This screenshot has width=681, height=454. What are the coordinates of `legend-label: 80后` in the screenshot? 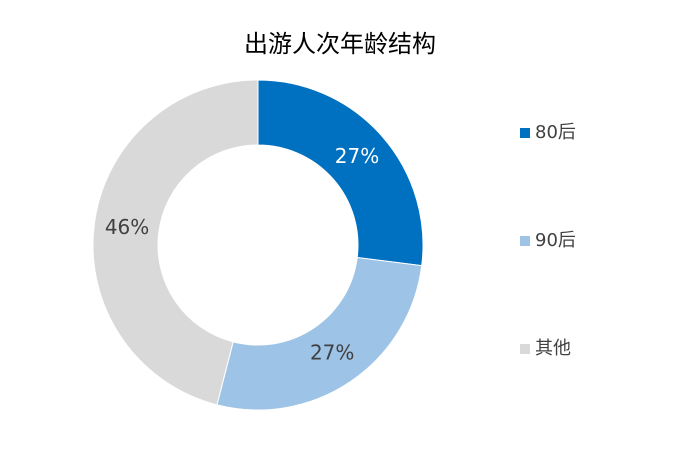 It's located at (555, 132).